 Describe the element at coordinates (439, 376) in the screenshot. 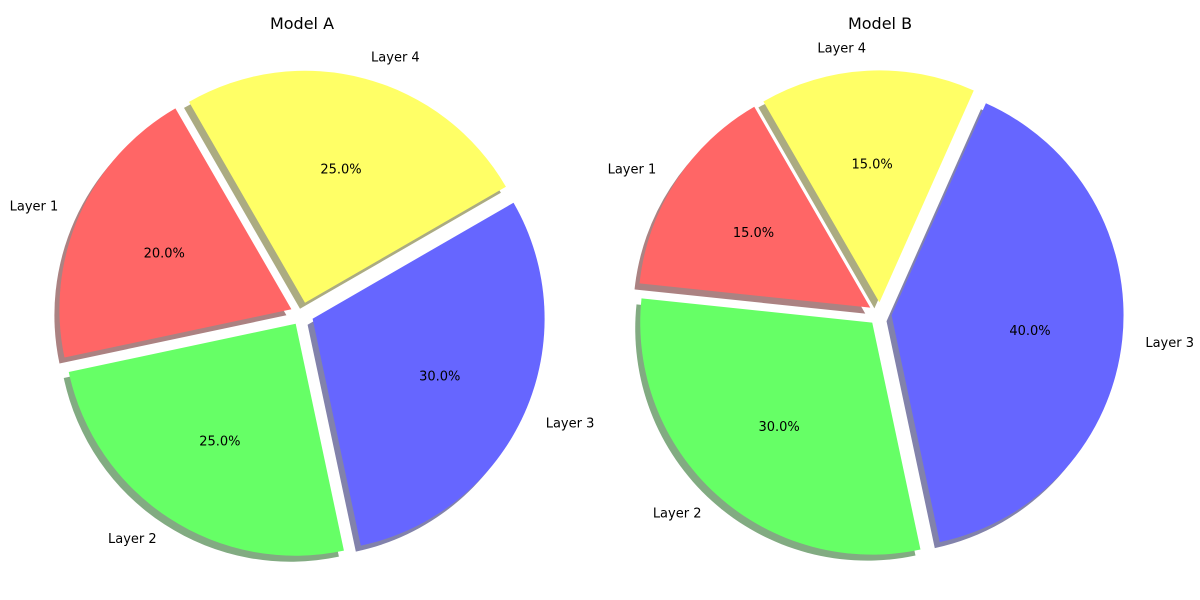

I see `pct-label-layer-3: 30.0%` at that location.